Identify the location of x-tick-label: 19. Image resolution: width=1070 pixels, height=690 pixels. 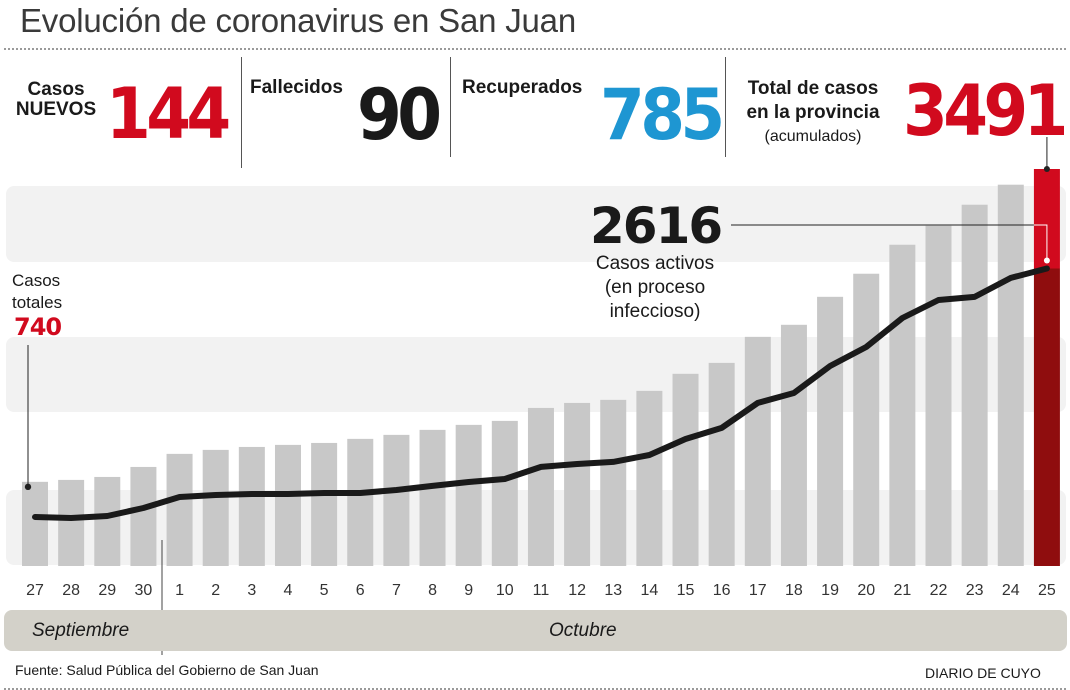
(830, 590).